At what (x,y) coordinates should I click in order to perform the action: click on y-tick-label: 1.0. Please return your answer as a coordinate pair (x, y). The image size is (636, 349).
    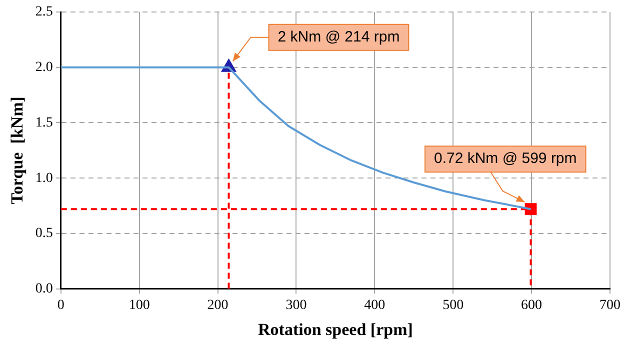
    Looking at the image, I should click on (44, 178).